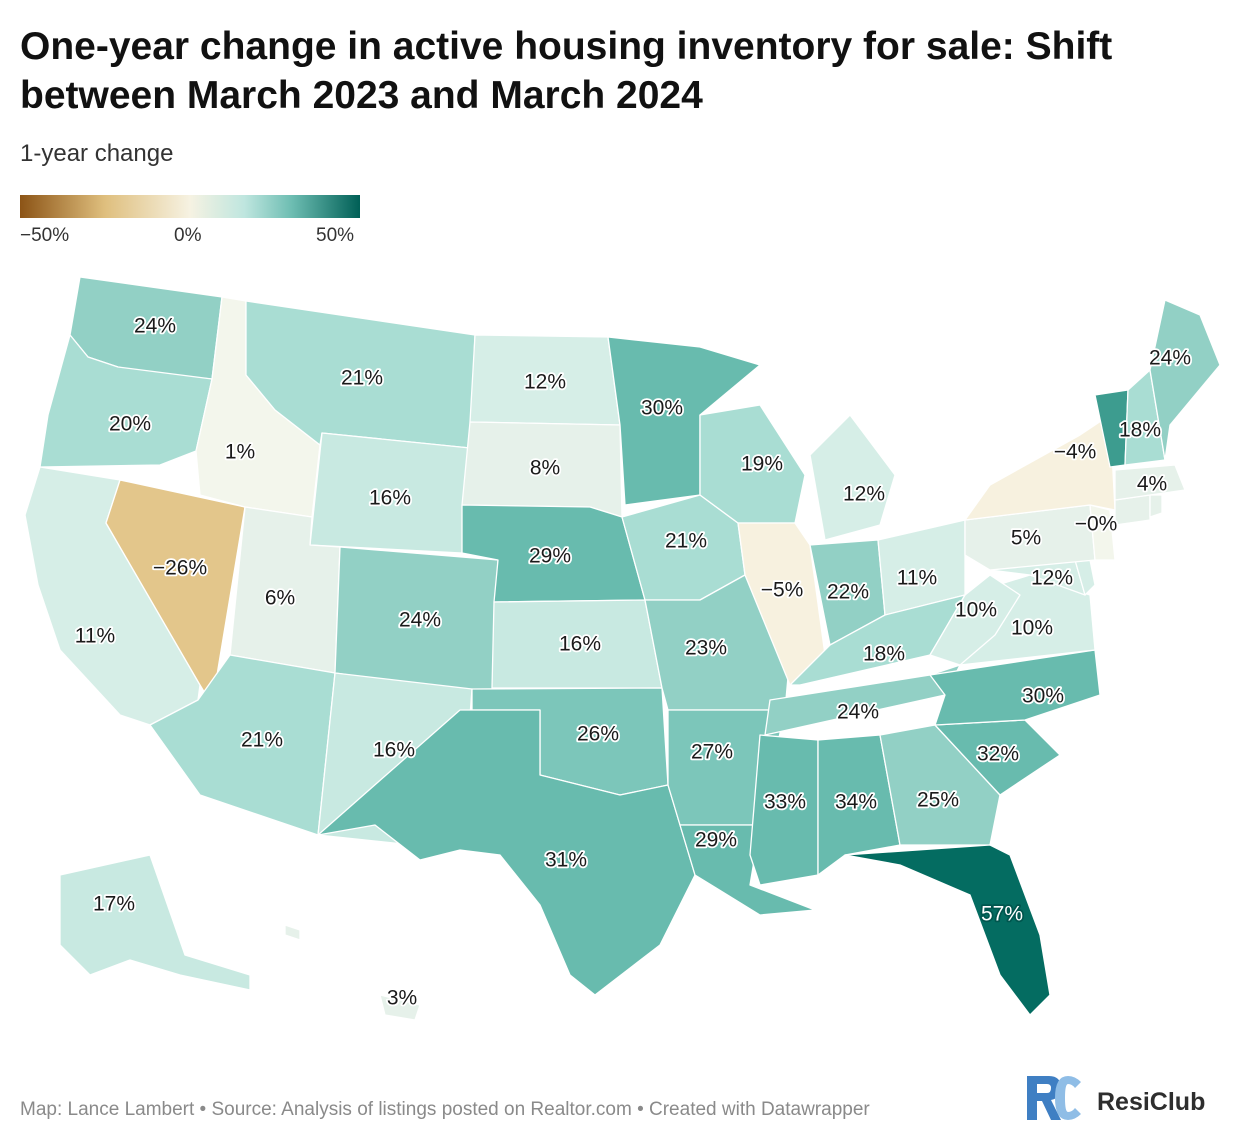 This screenshot has height=1144, width=1240. Describe the element at coordinates (917, 578) in the screenshot. I see `state-label-oh: 11%` at that location.